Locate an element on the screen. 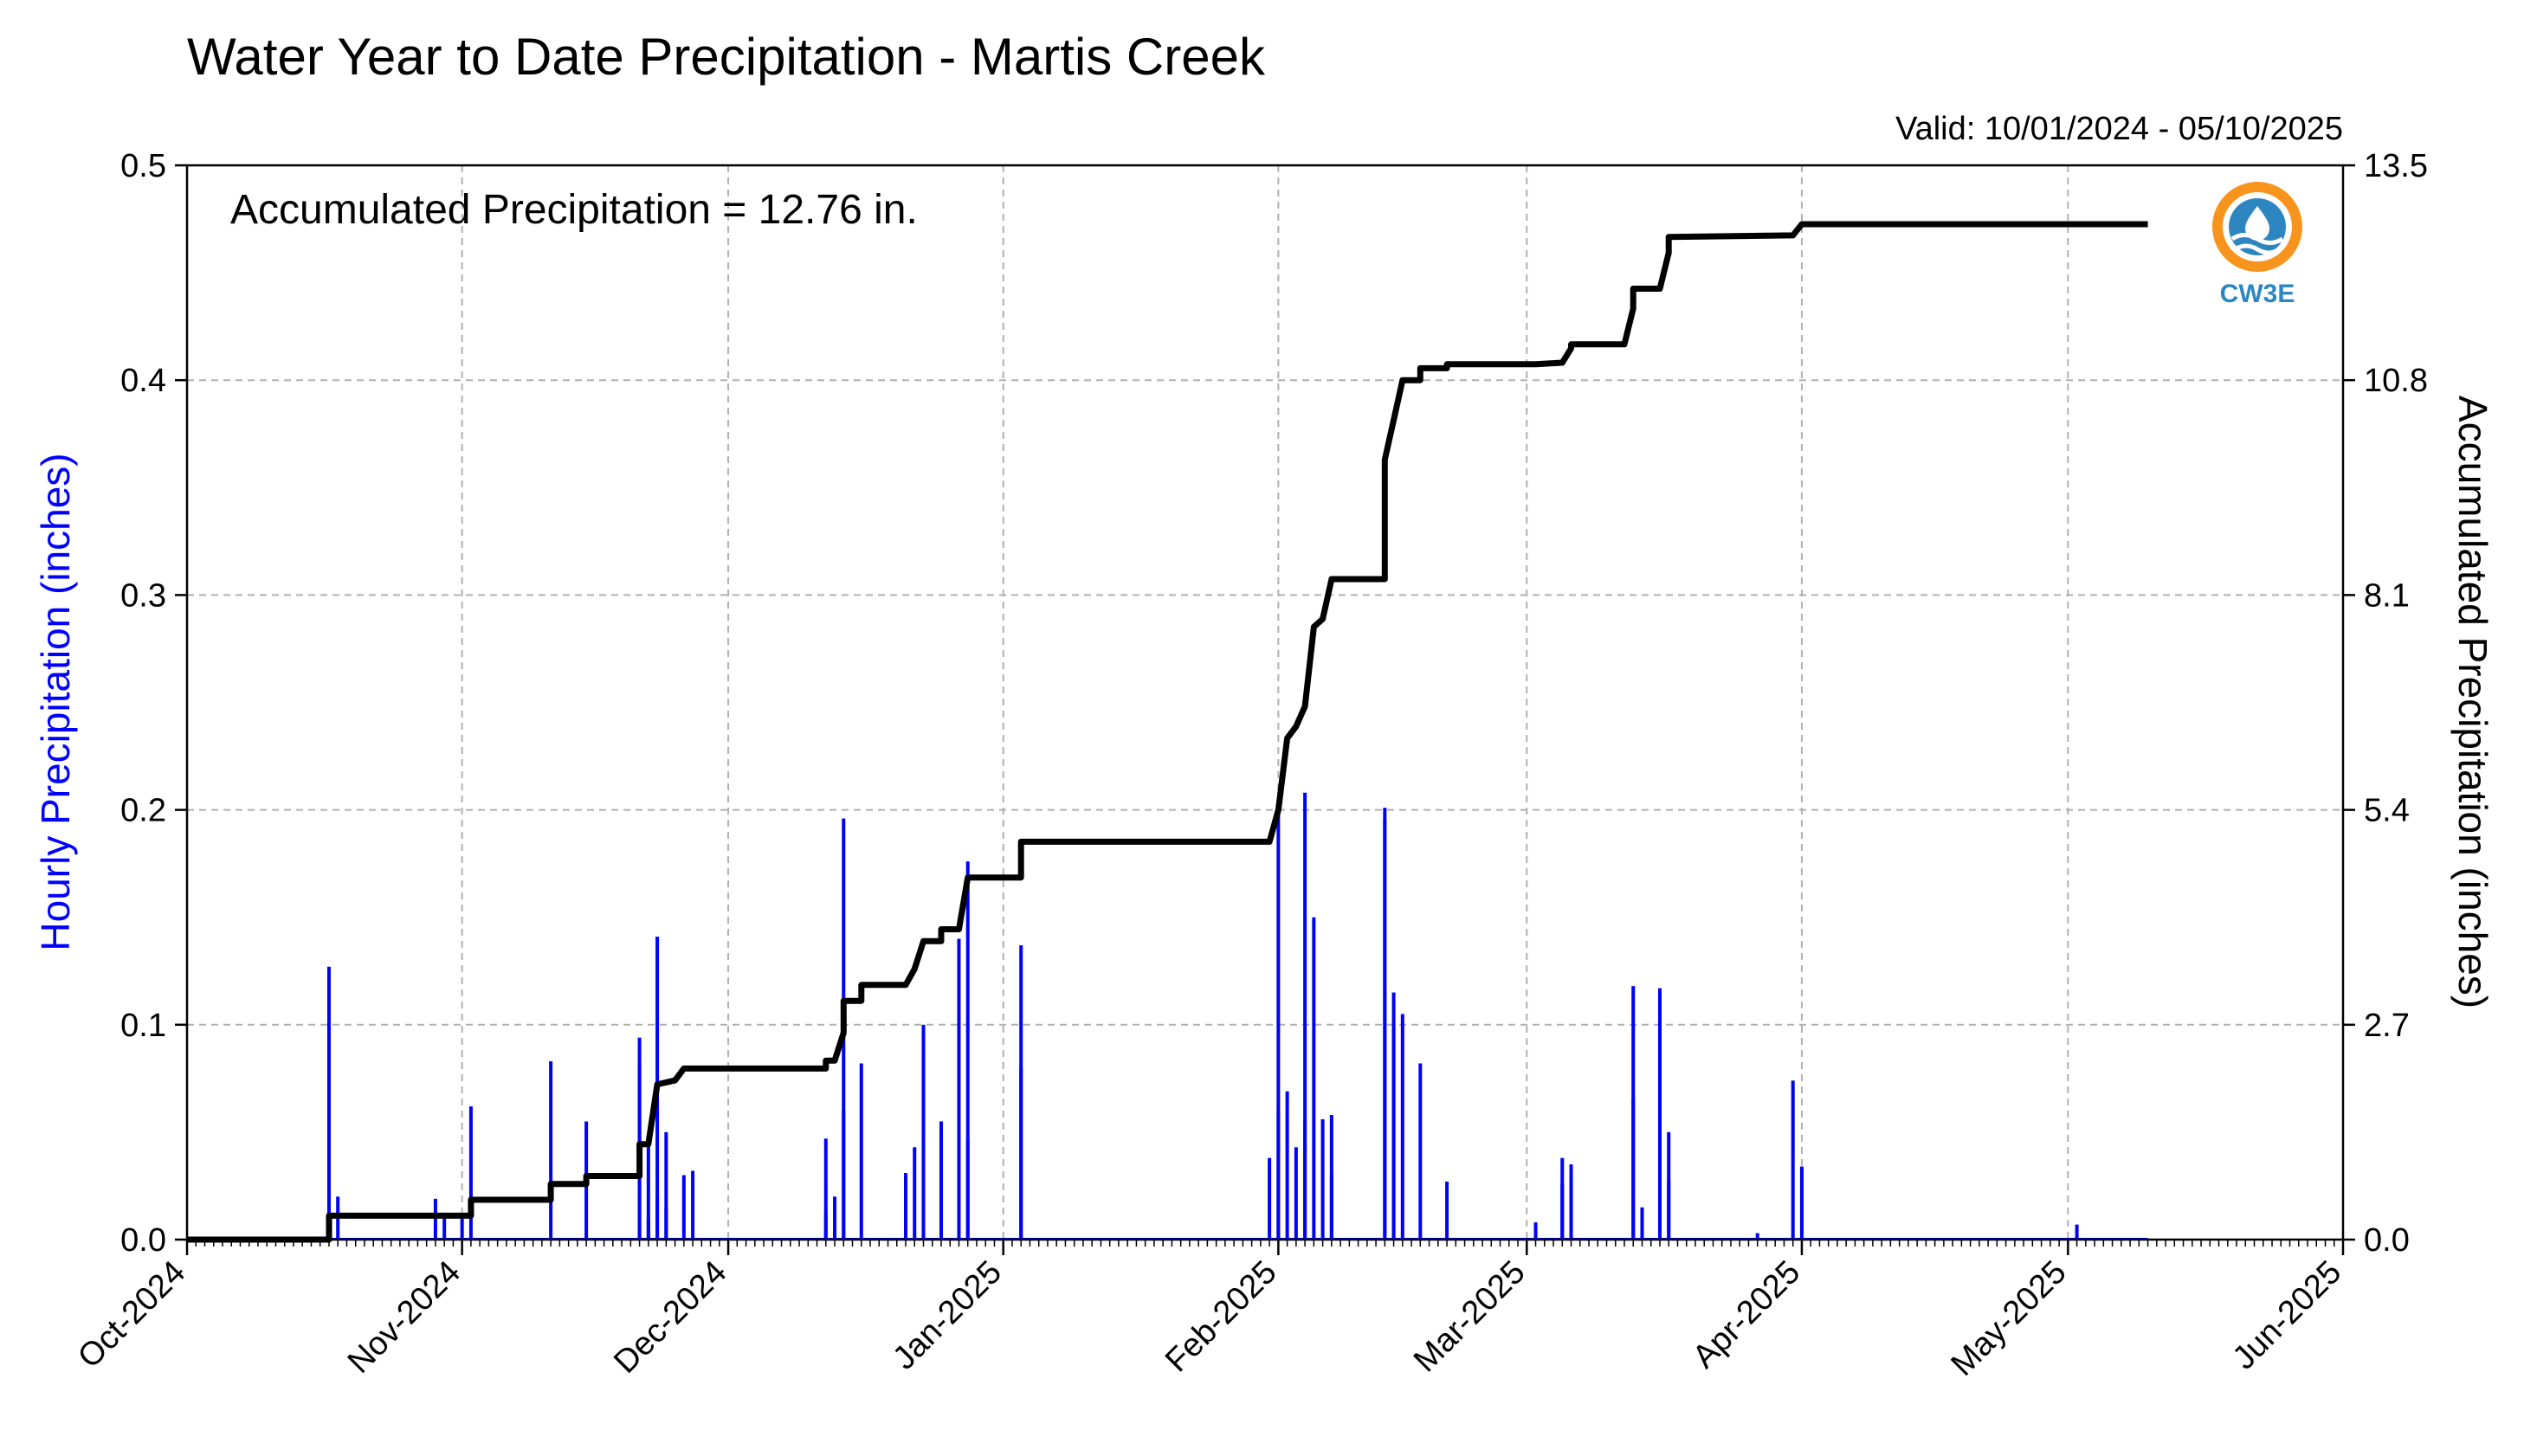 The width and height of the screenshot is (2524, 1456). left-tick-label: 0.3 is located at coordinates (143, 595).